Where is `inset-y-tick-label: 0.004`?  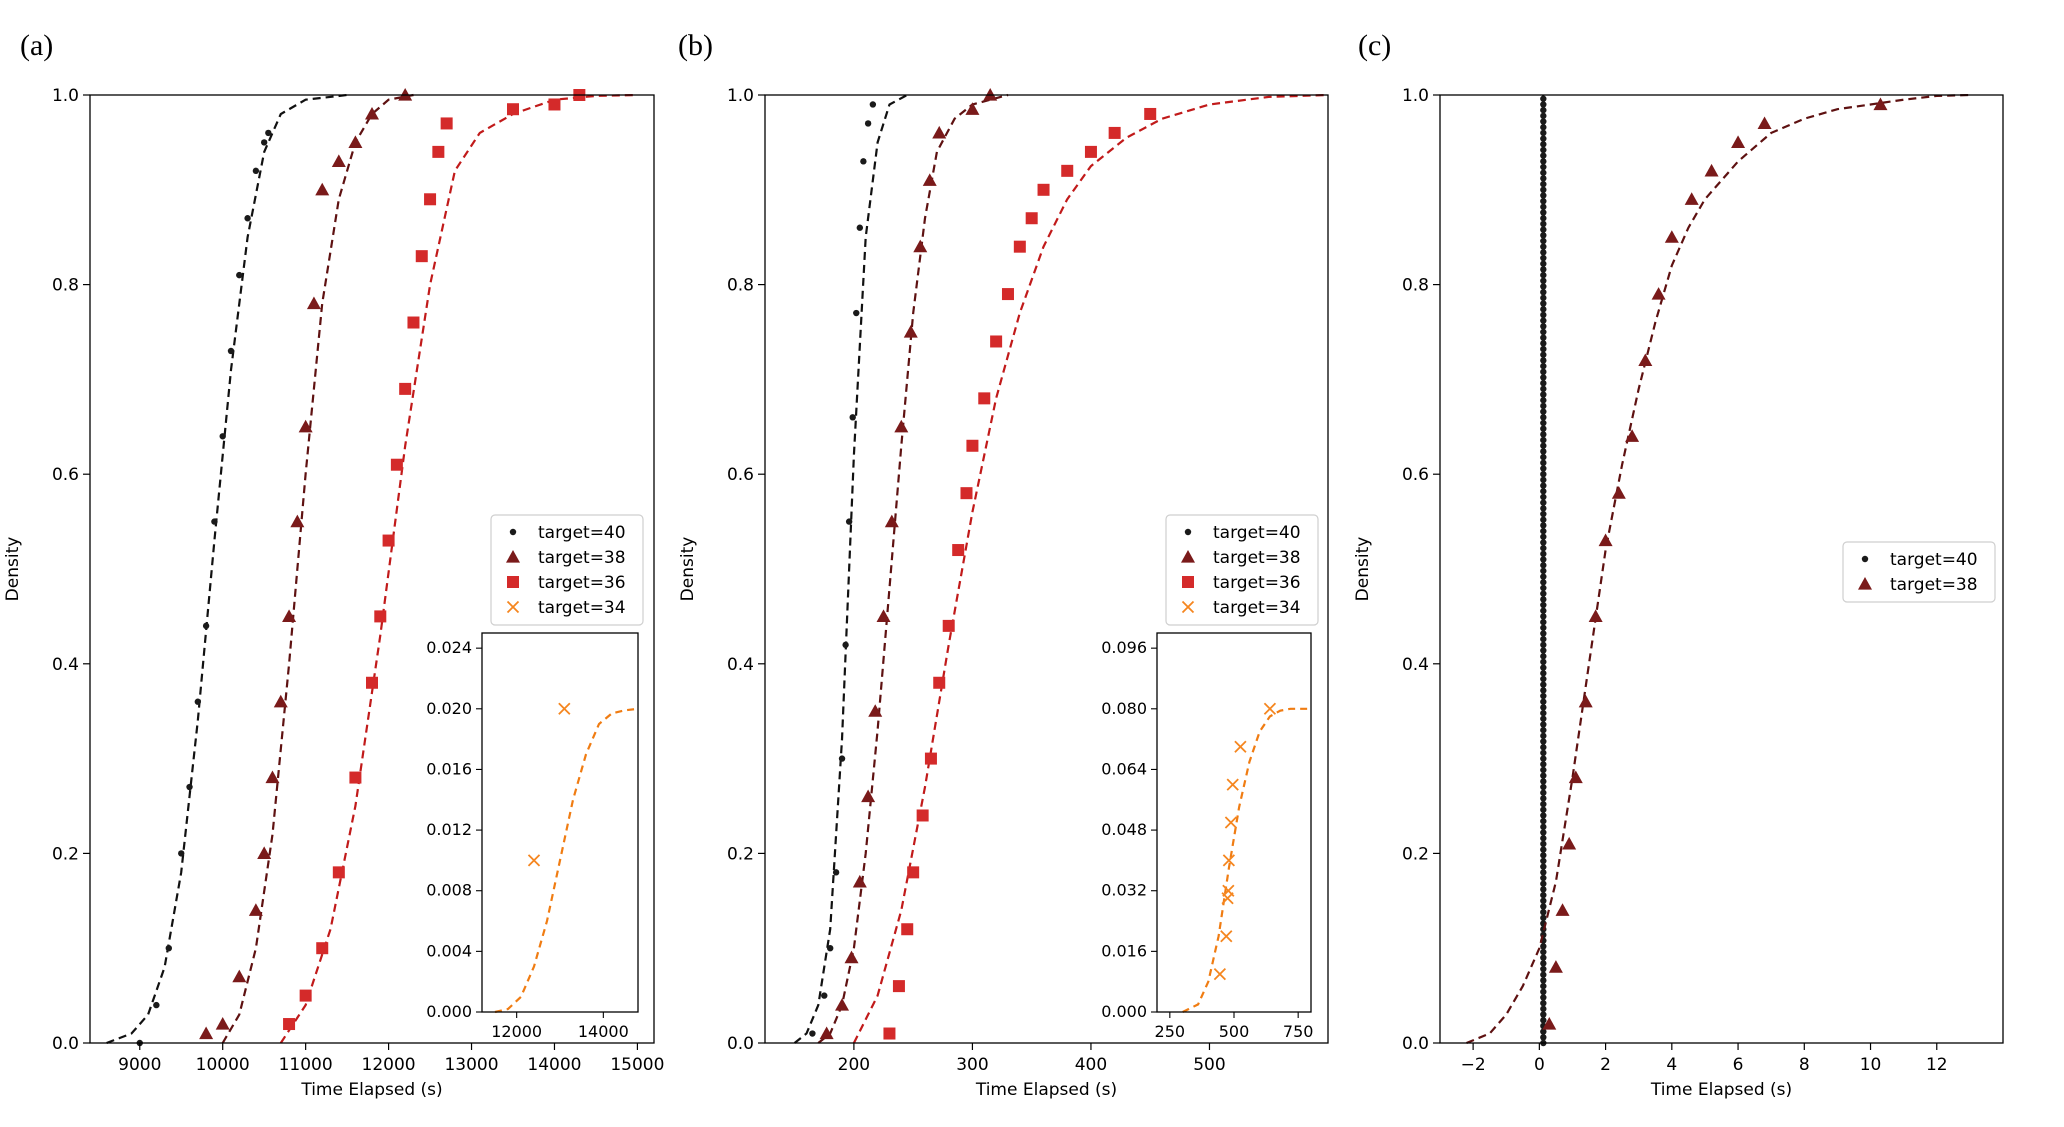 inset-y-tick-label: 0.004 is located at coordinates (449, 950).